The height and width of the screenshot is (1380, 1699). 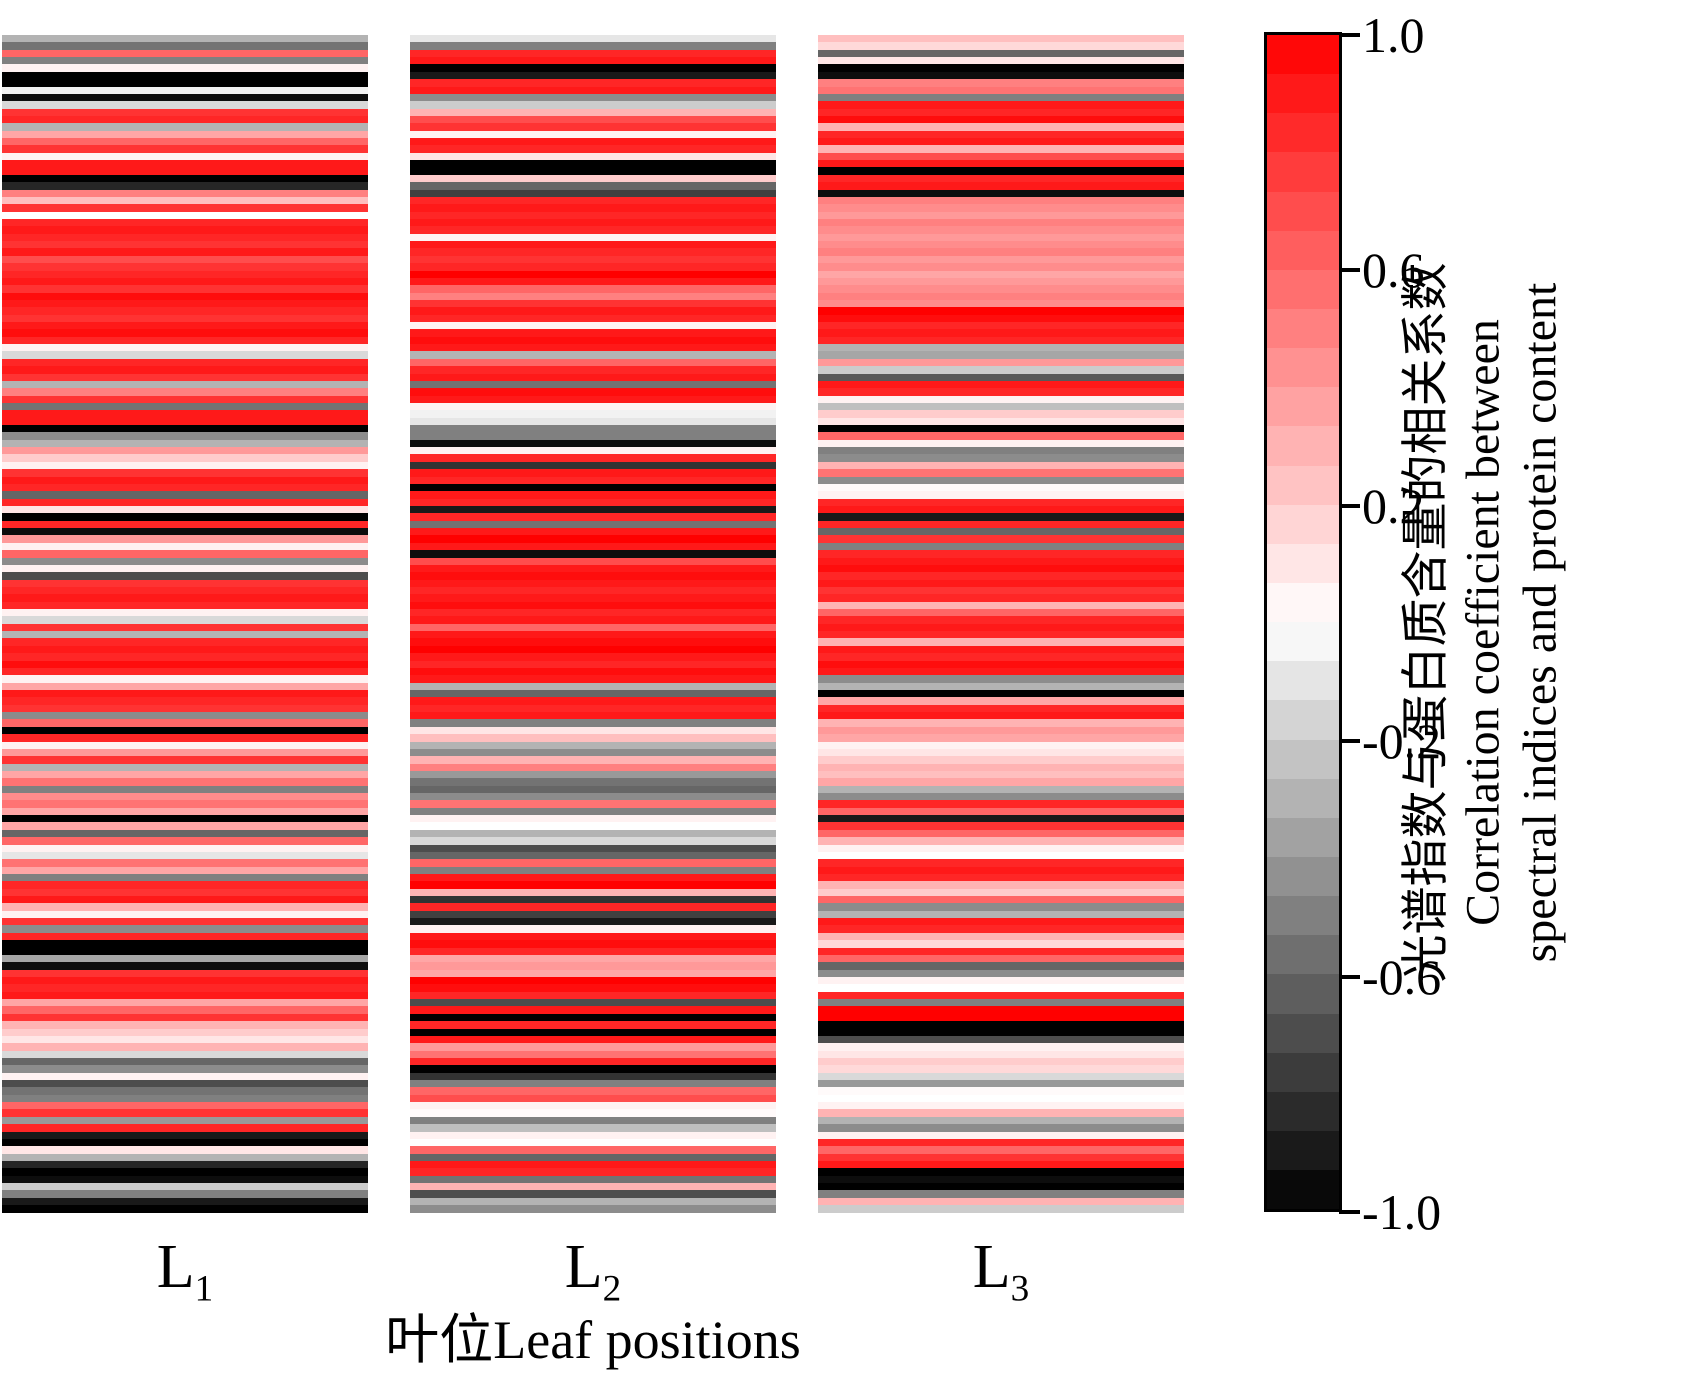 I want to click on heatmap-cell-L2-r68, so click(x=593, y=532).